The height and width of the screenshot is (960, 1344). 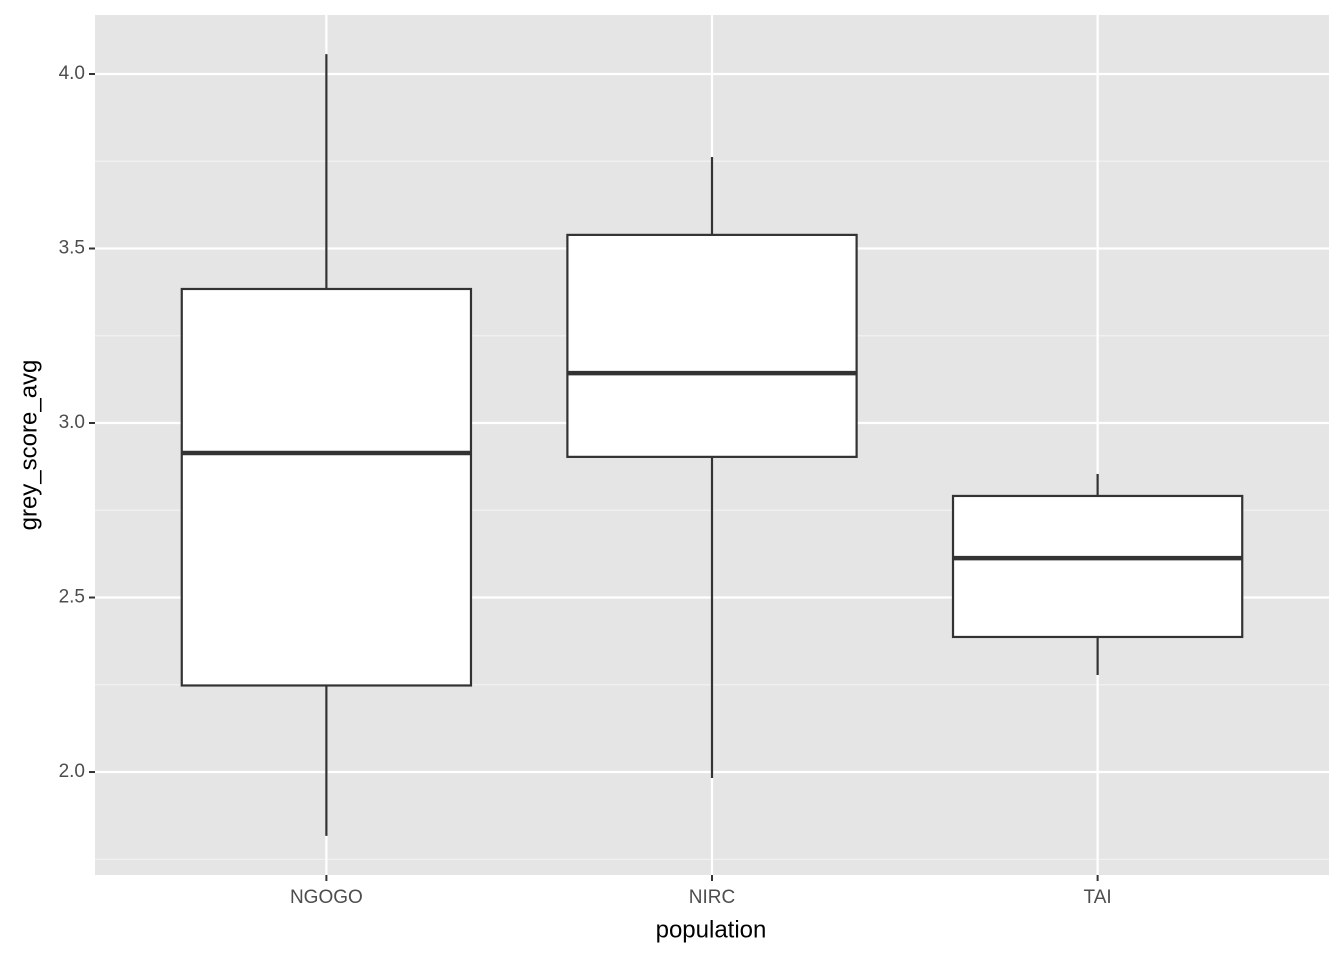 I want to click on y-tick-label: 2.5, so click(x=72, y=597).